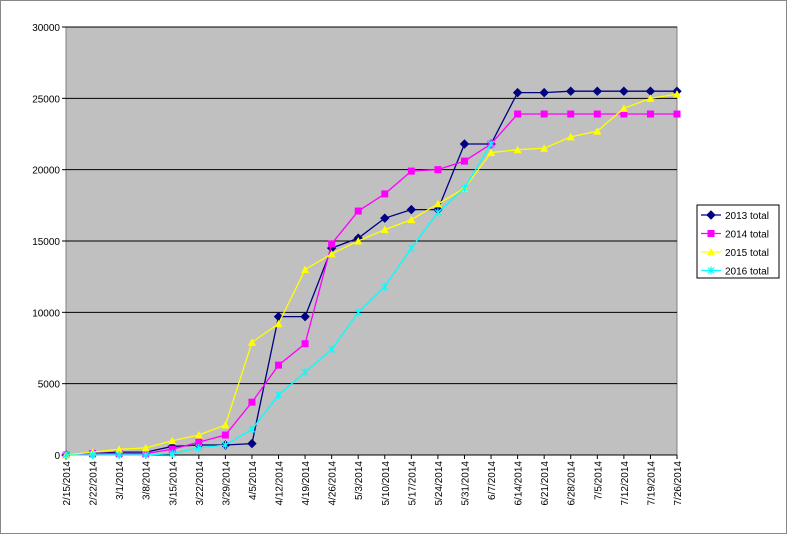  Describe the element at coordinates (49, 385) in the screenshot. I see `y-tick-label: 5000` at that location.